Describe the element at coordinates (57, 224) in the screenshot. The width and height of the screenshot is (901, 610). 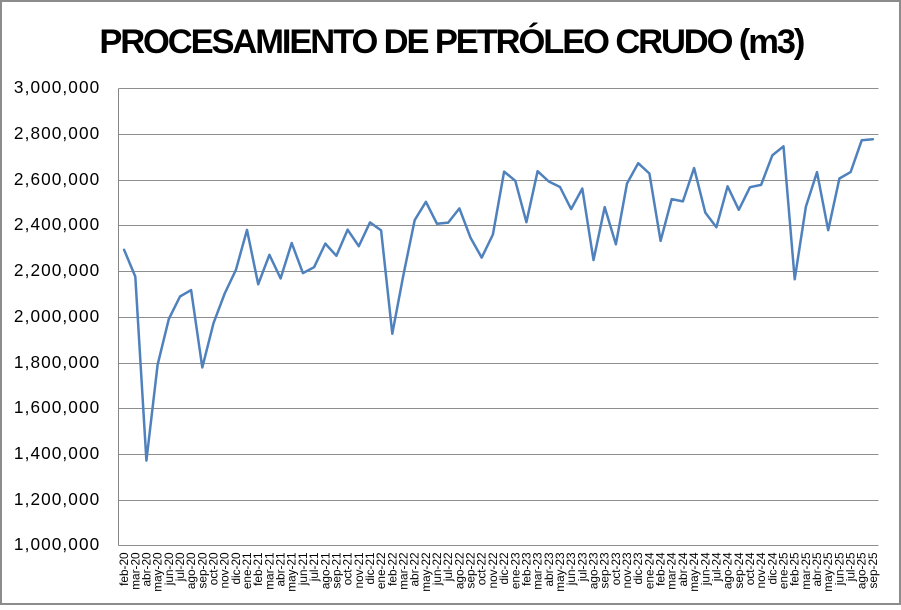
I see `svg-text: 2,400,000` at that location.